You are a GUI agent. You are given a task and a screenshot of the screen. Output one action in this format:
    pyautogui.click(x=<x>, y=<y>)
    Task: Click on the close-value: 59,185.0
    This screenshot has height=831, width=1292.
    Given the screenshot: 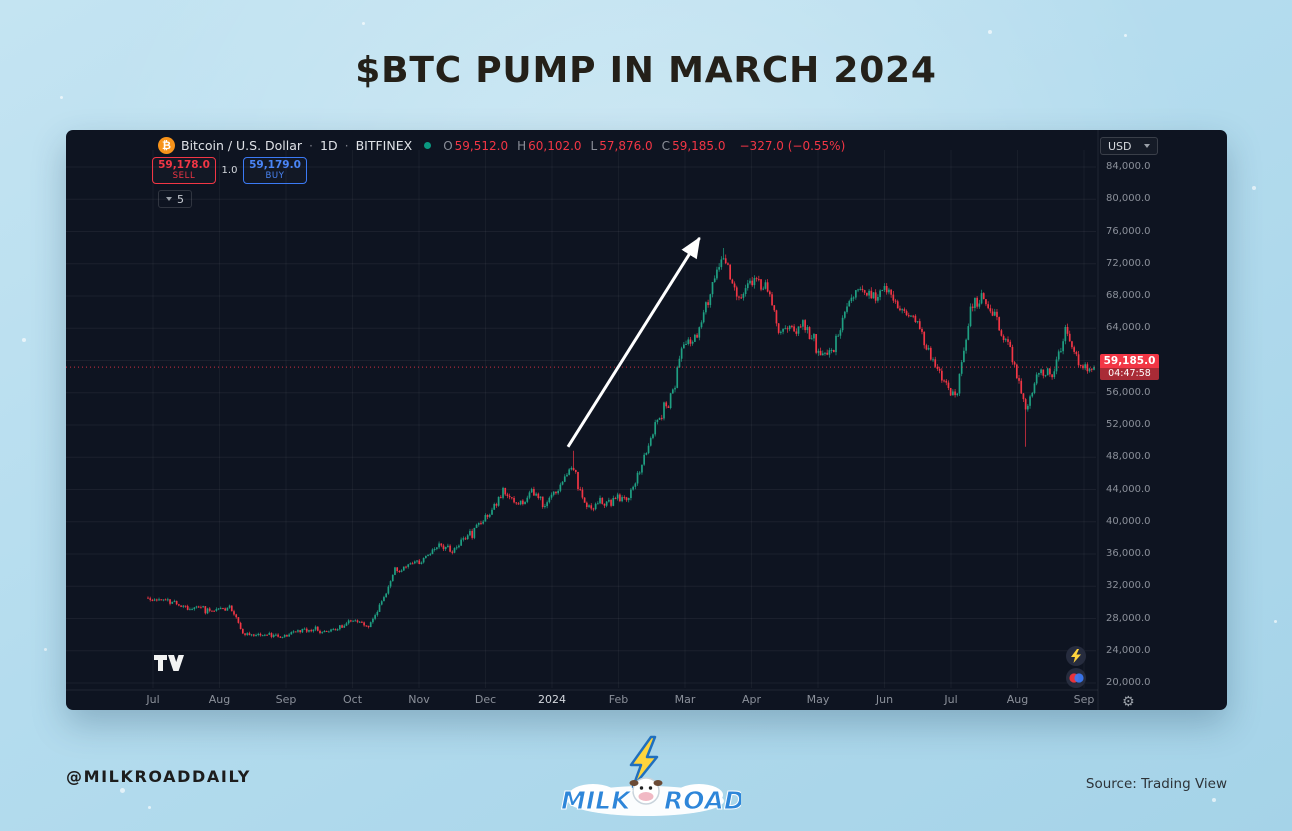 What is the action you would take?
    pyautogui.click(x=699, y=145)
    